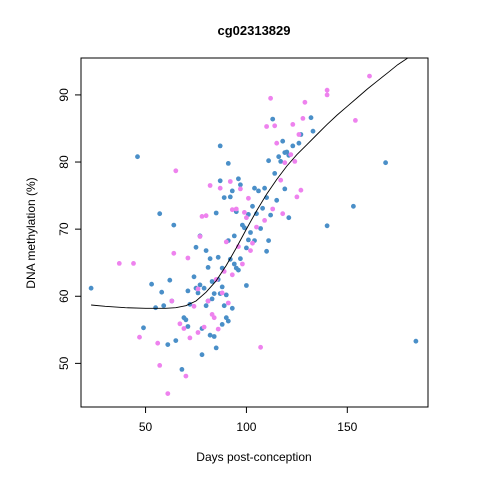  Describe the element at coordinates (64, 162) in the screenshot. I see `y-tick-label: 80` at that location.